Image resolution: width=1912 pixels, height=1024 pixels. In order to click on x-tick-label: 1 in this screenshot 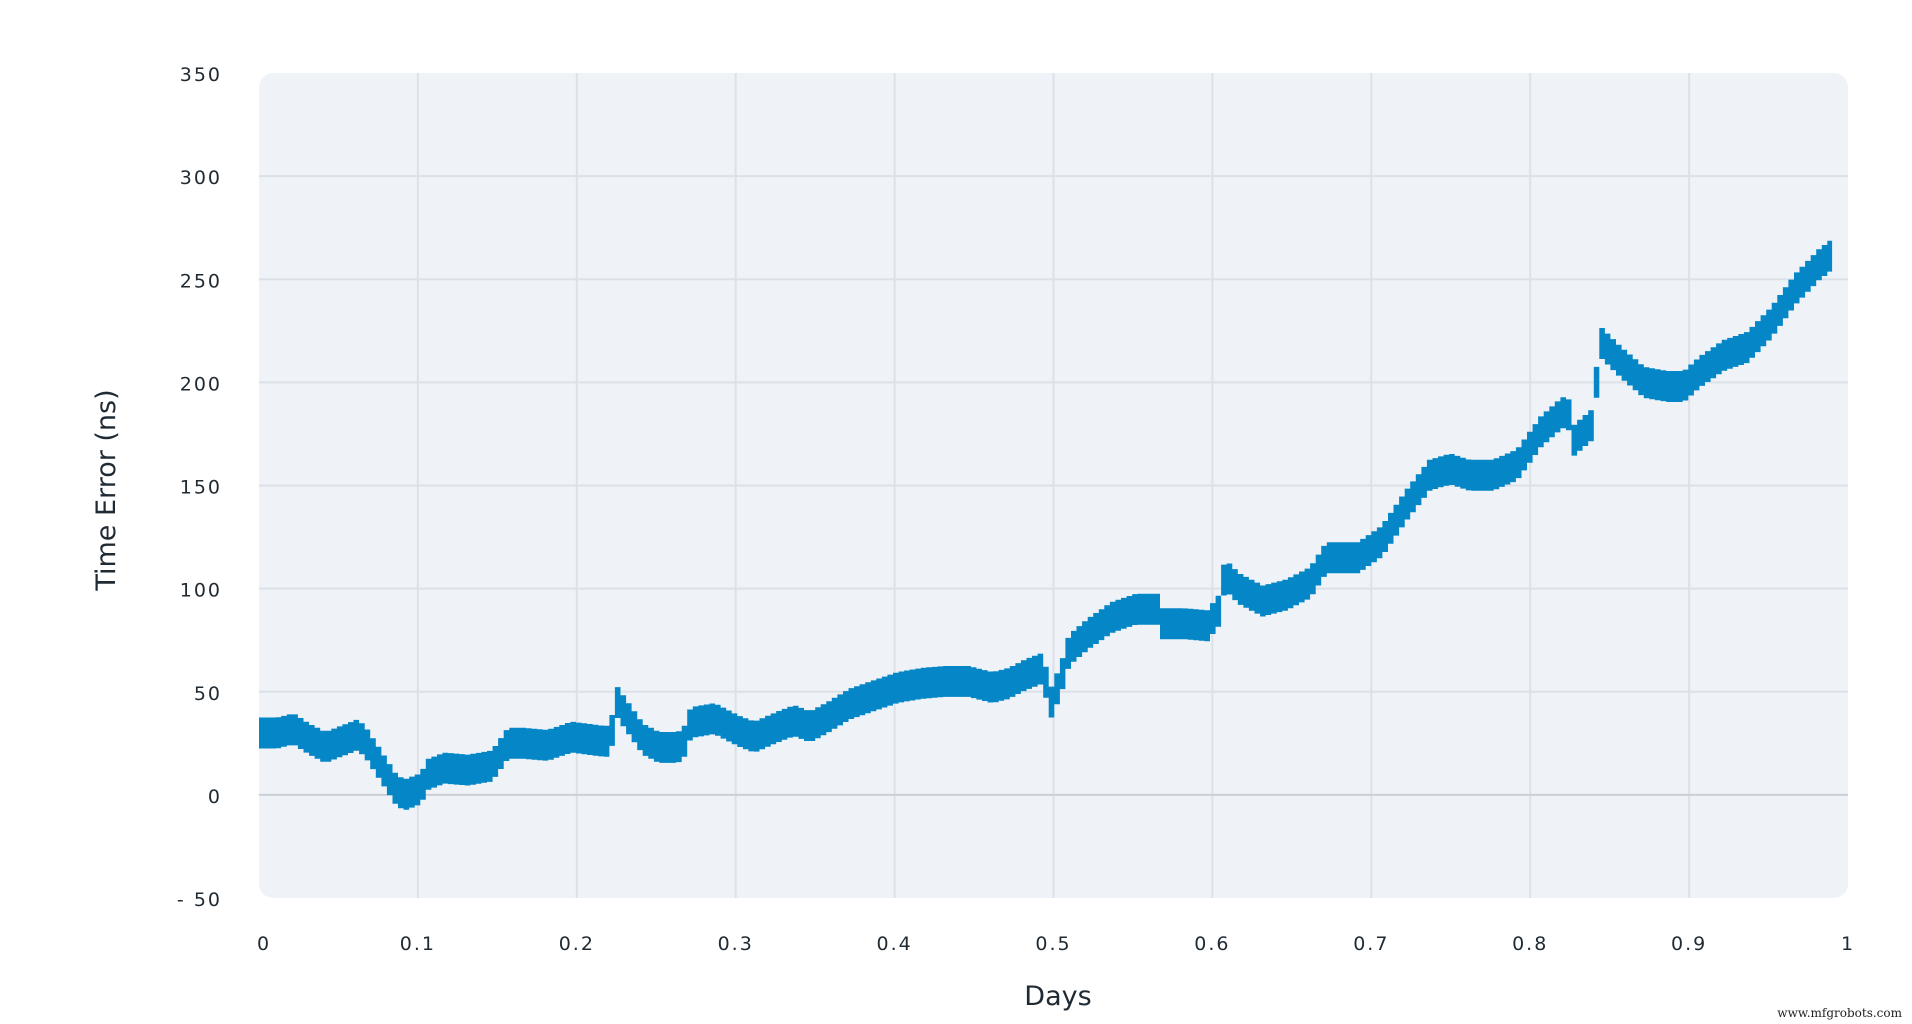, I will do `click(1848, 944)`.